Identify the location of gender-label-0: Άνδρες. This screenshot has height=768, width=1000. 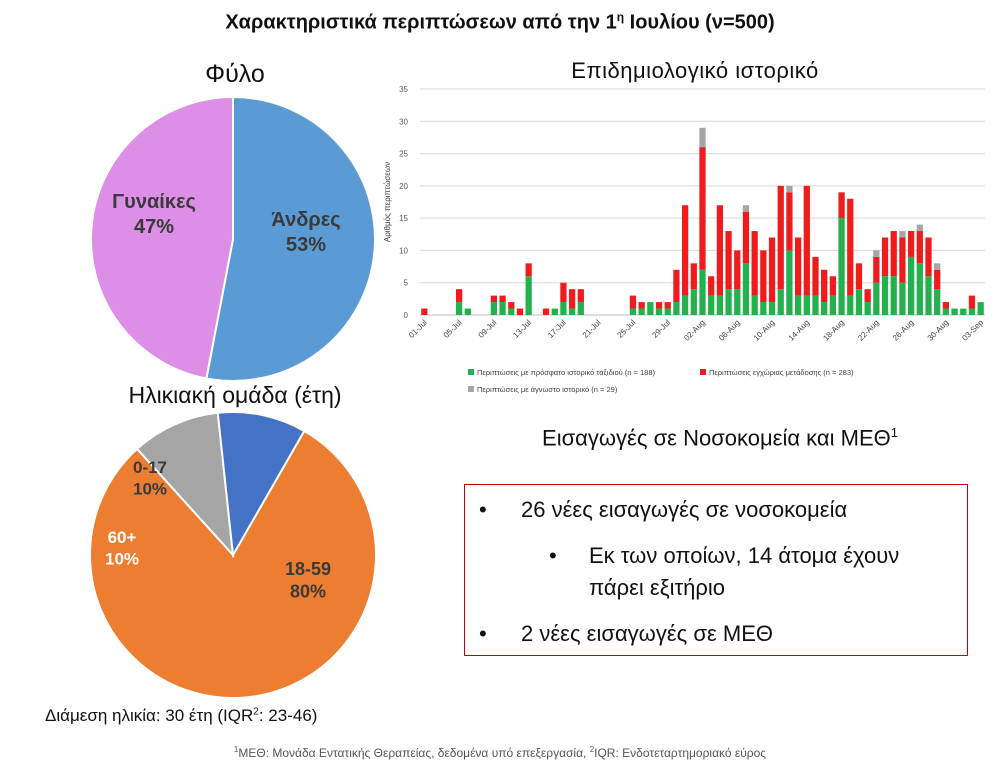
(305, 220).